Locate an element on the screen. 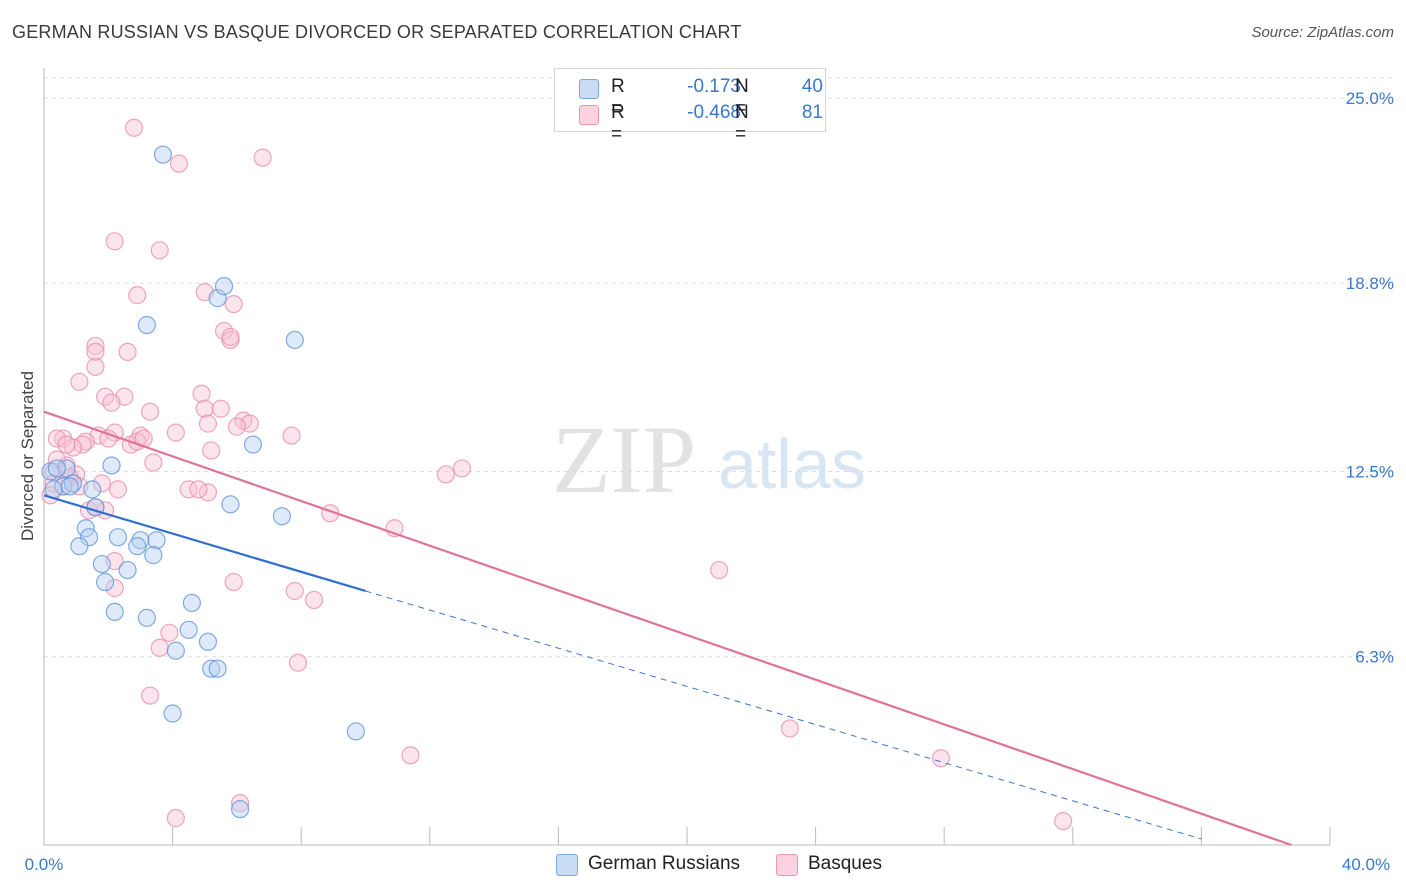 This screenshot has height=892, width=1406. trend-line-german-russians is located at coordinates (204, 543).